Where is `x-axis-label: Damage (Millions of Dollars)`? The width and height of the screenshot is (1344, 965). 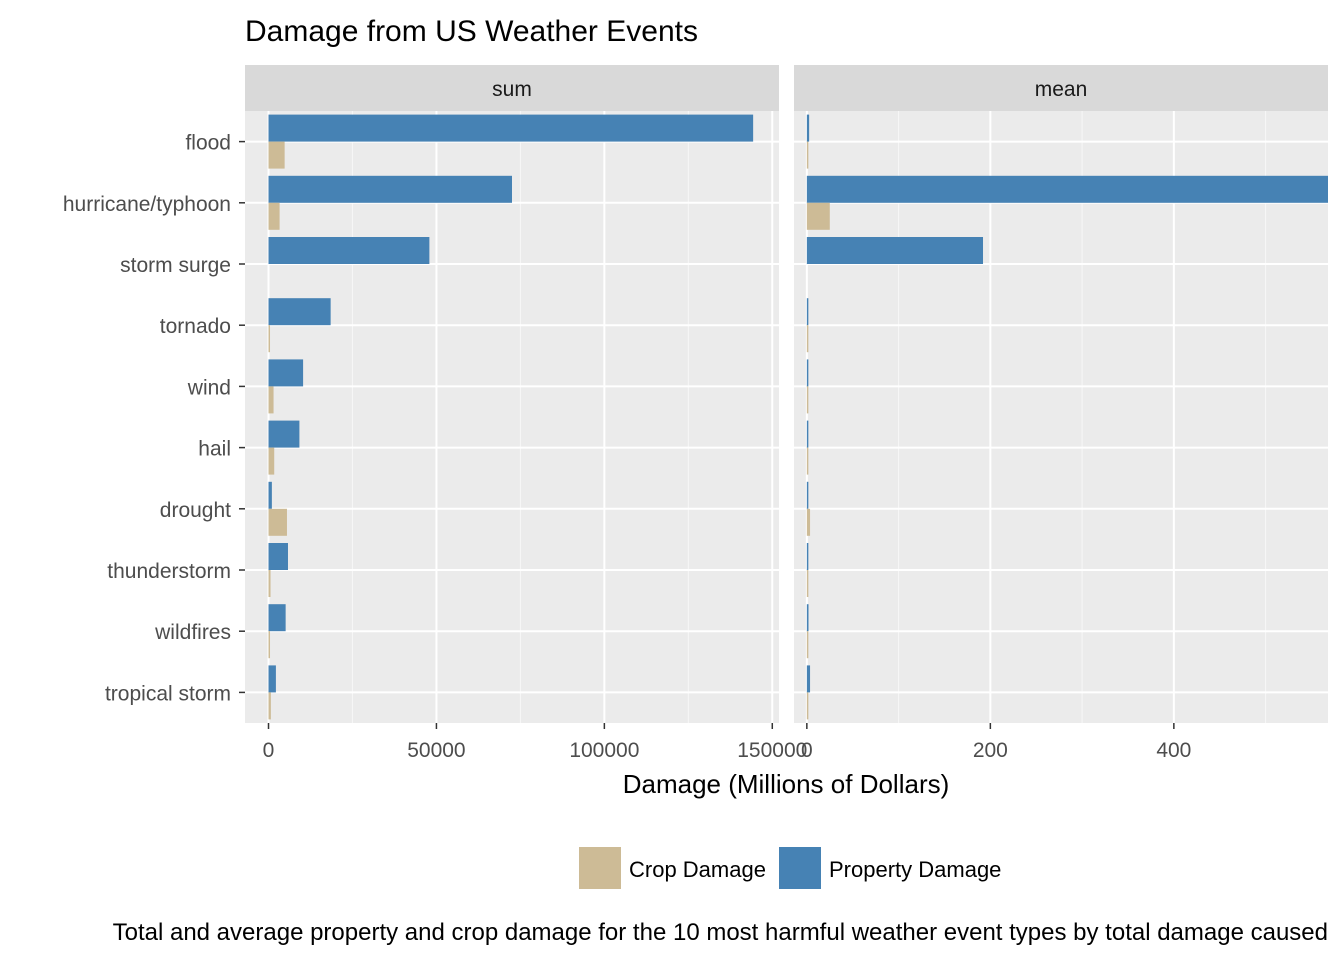 x-axis-label: Damage (Millions of Dollars) is located at coordinates (786, 784).